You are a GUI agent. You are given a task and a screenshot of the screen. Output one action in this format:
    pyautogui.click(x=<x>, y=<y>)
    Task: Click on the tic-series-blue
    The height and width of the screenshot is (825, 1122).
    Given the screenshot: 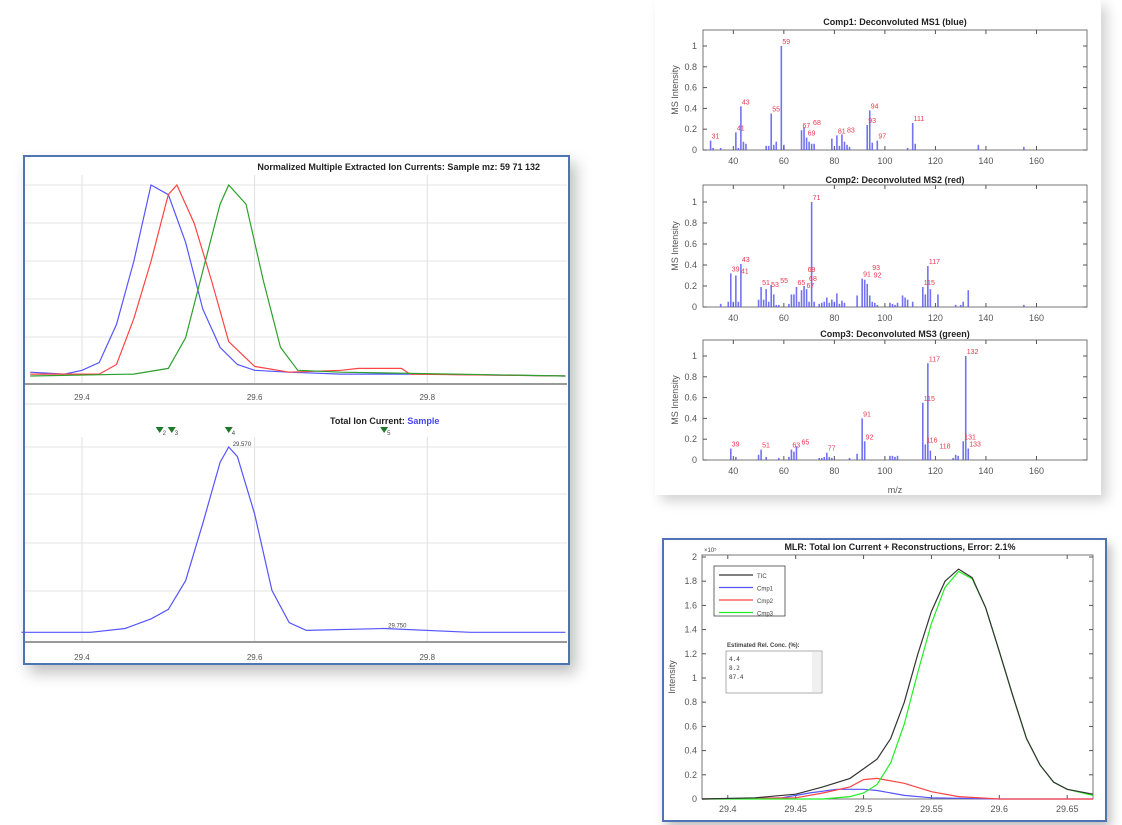 What is the action you would take?
    pyautogui.click(x=293, y=539)
    